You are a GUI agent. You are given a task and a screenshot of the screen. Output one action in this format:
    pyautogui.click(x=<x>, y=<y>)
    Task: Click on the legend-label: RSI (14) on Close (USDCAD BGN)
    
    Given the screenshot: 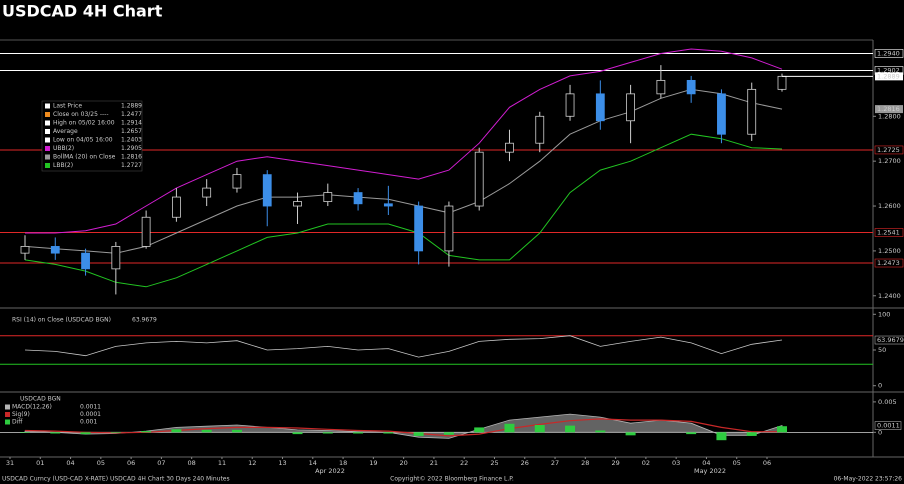 What is the action you would take?
    pyautogui.click(x=61, y=320)
    